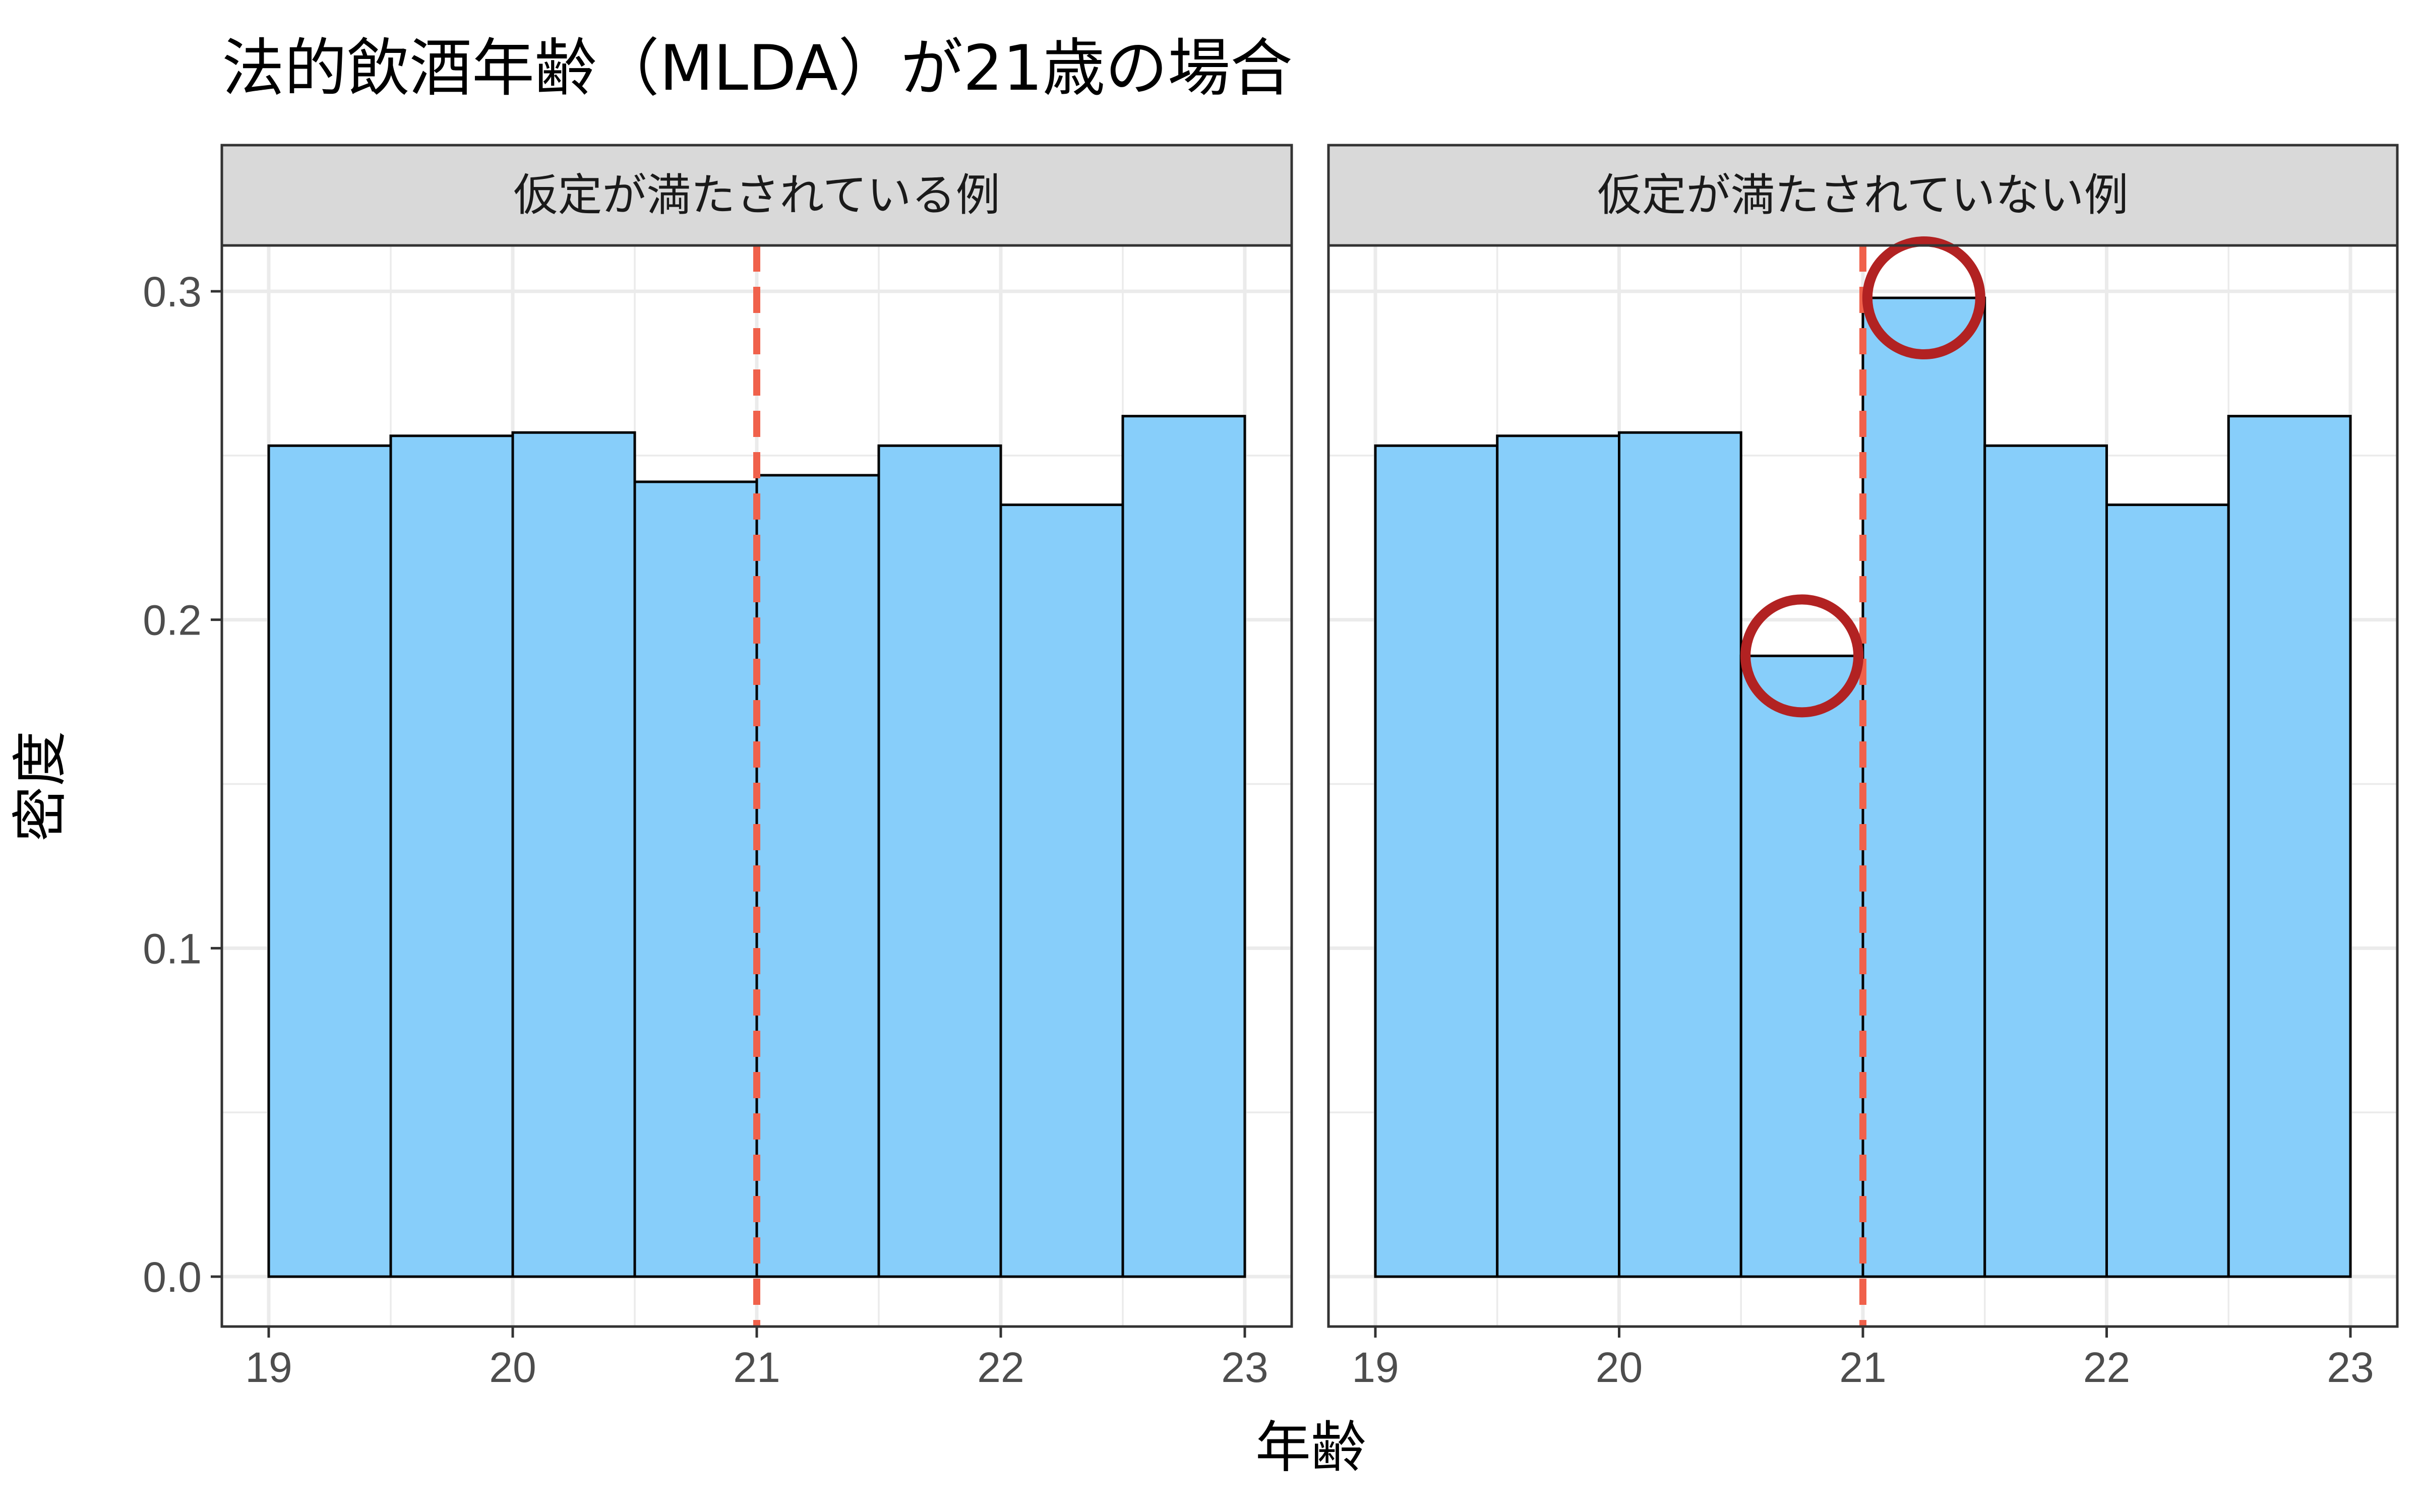  What do you see at coordinates (172, 620) in the screenshot?
I see `y-tick-label: 0.2` at bounding box center [172, 620].